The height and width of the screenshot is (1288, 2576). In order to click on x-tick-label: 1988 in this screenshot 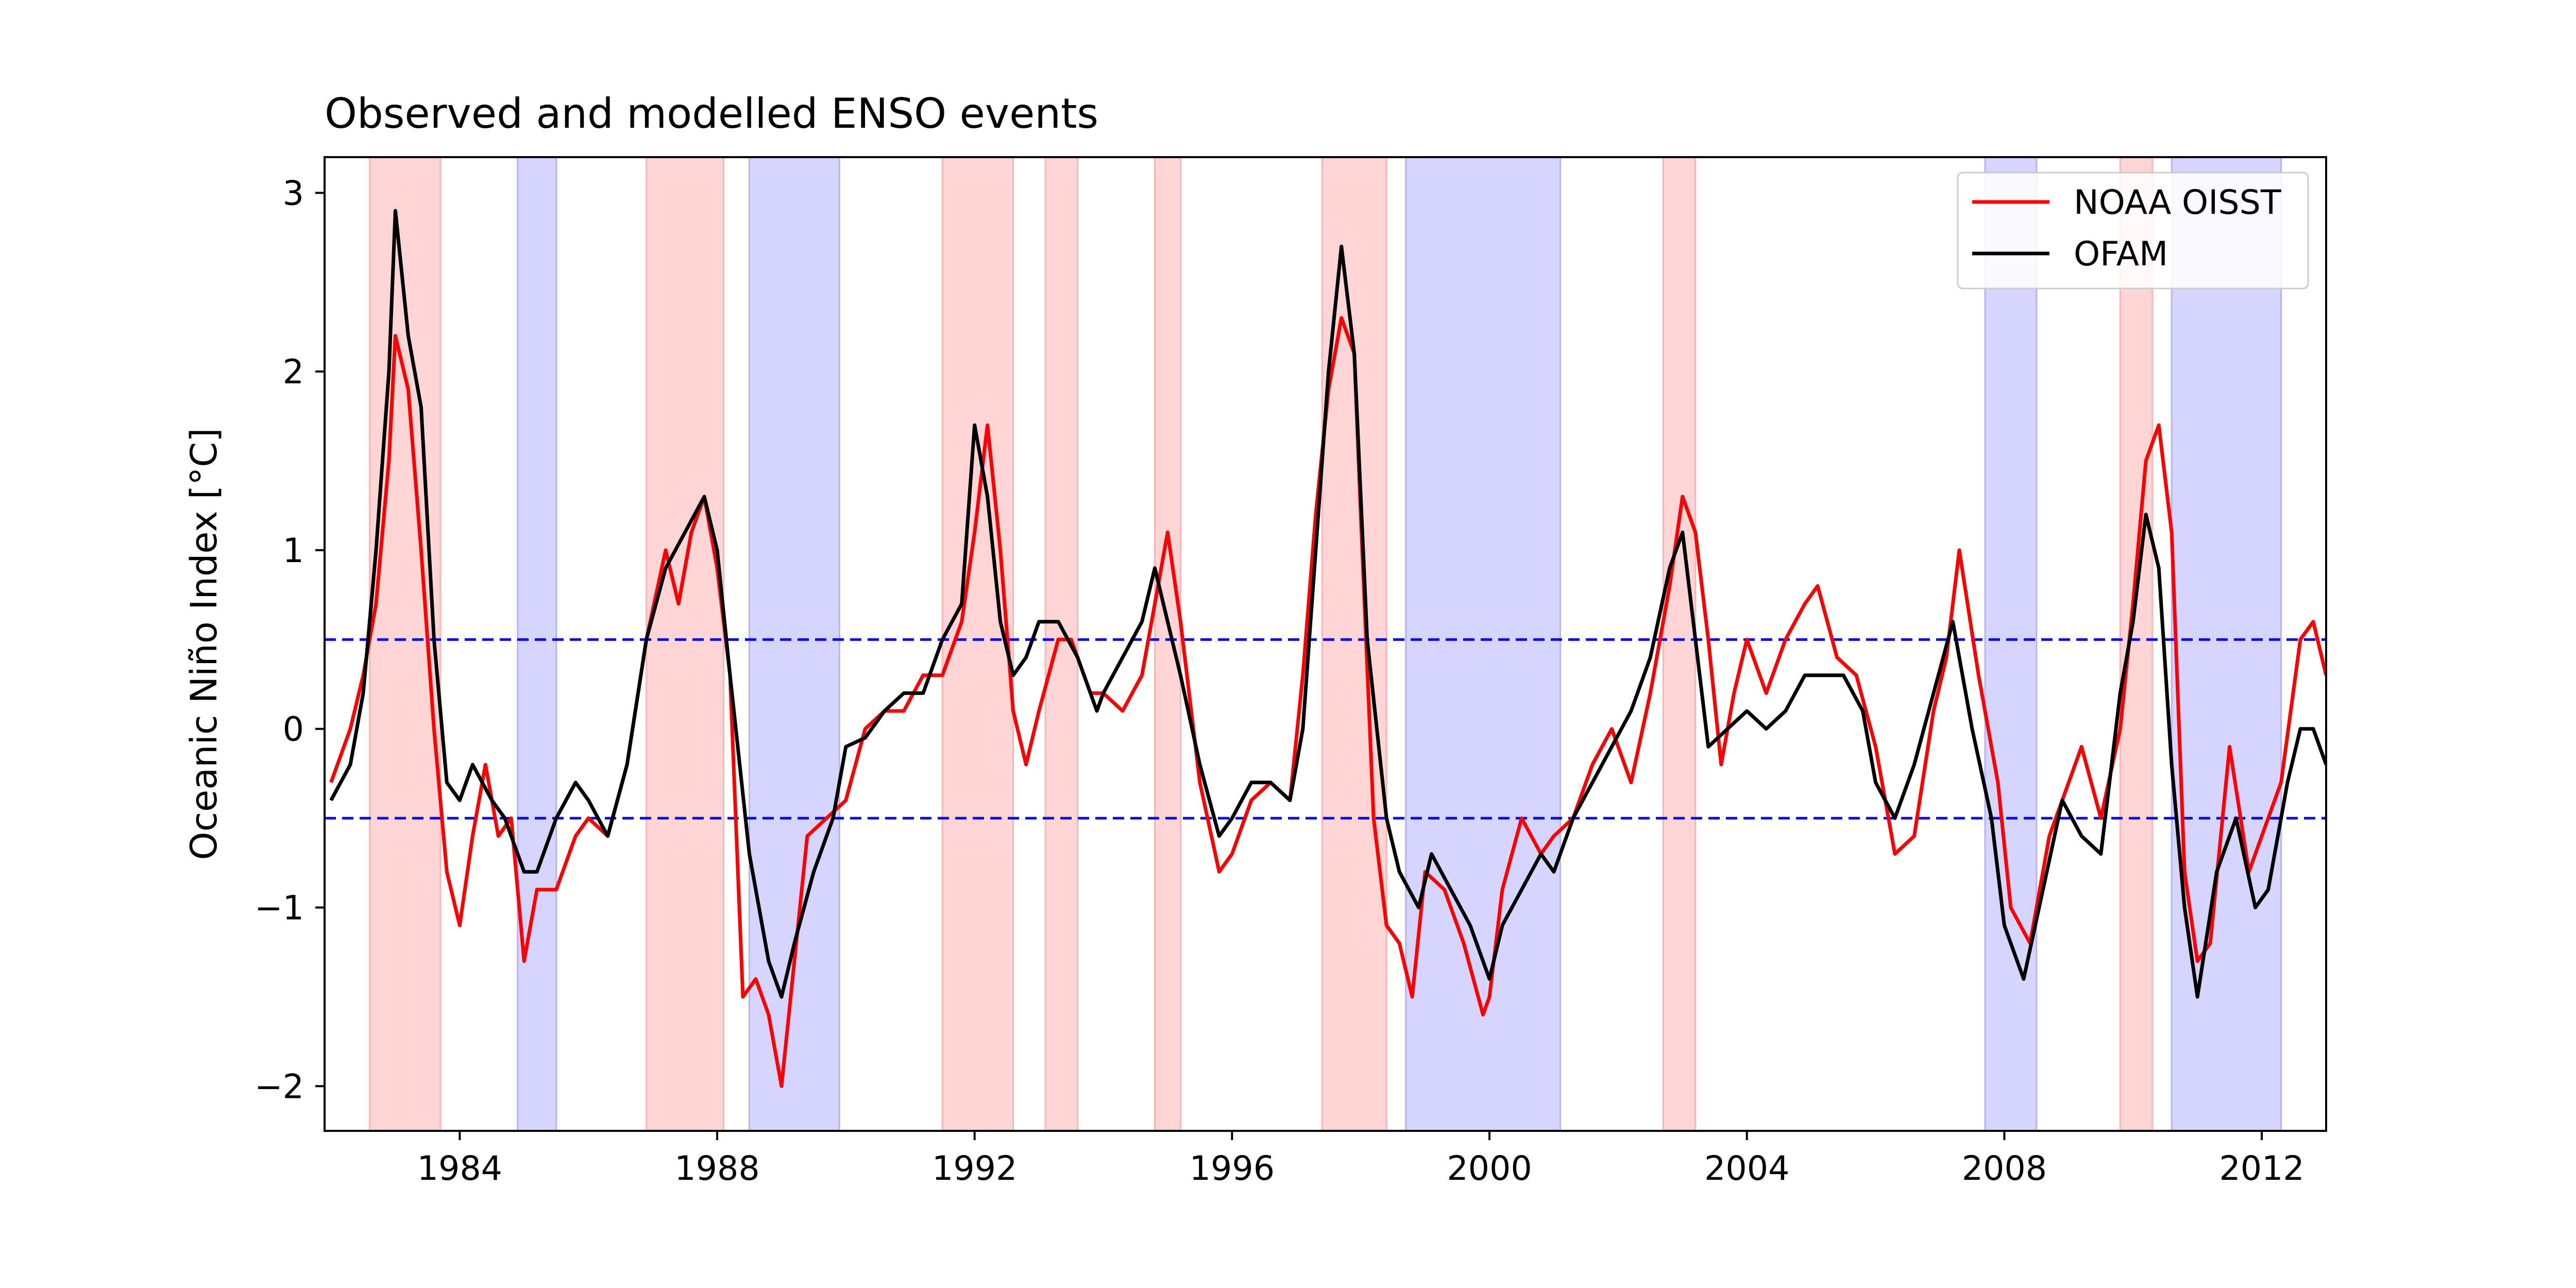, I will do `click(716, 1168)`.